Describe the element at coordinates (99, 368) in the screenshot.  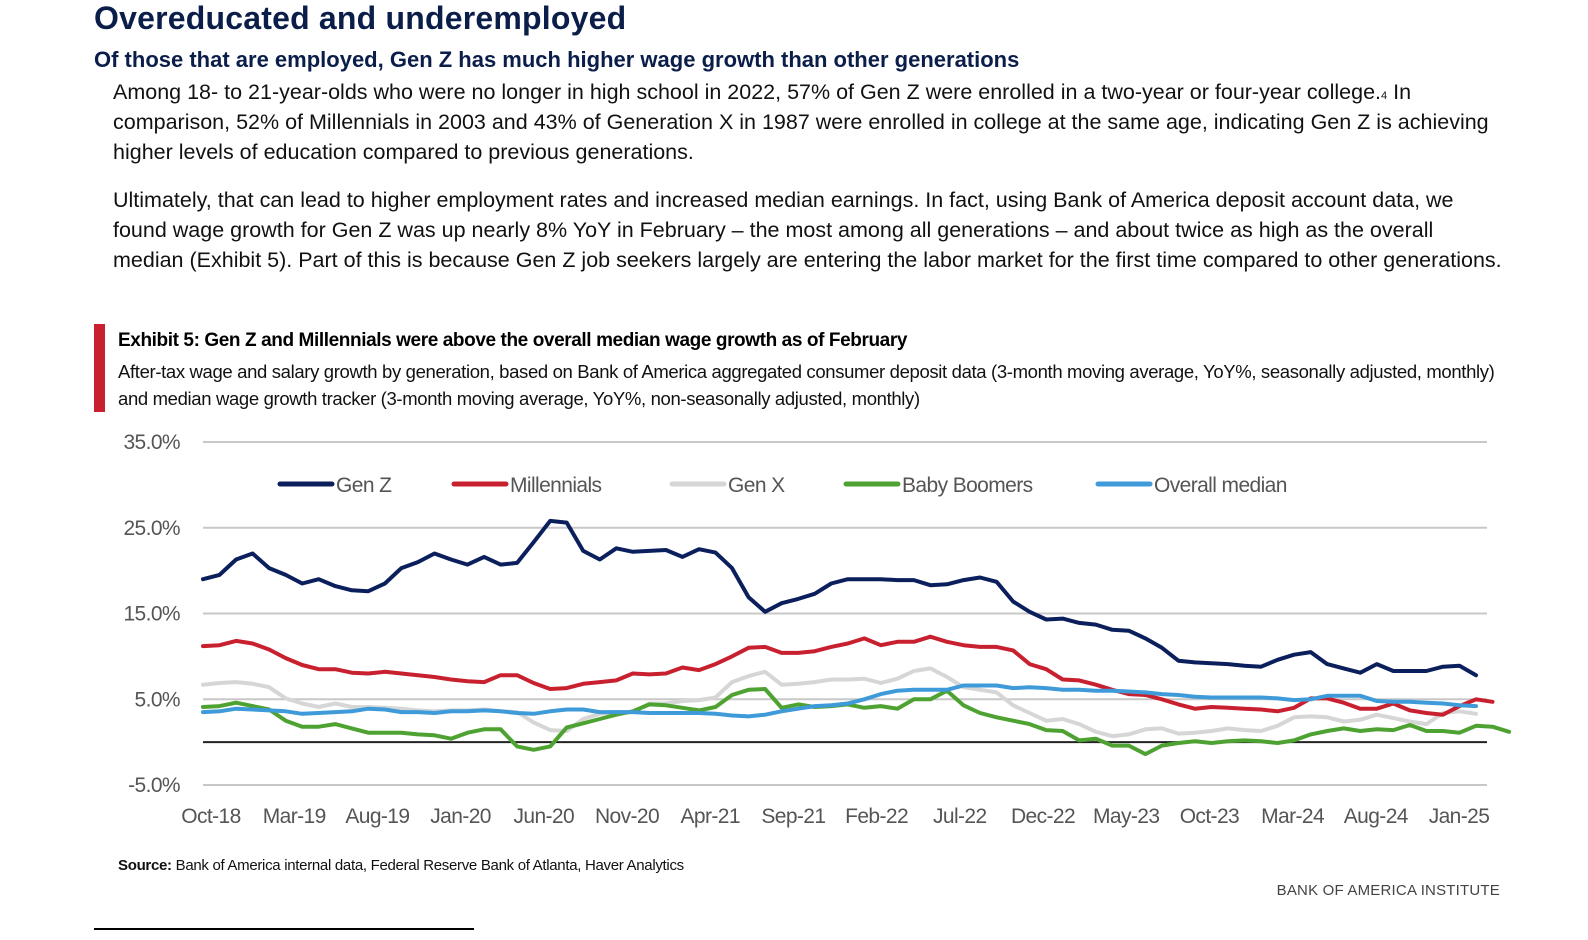
I see `exhibit-accent-bar` at that location.